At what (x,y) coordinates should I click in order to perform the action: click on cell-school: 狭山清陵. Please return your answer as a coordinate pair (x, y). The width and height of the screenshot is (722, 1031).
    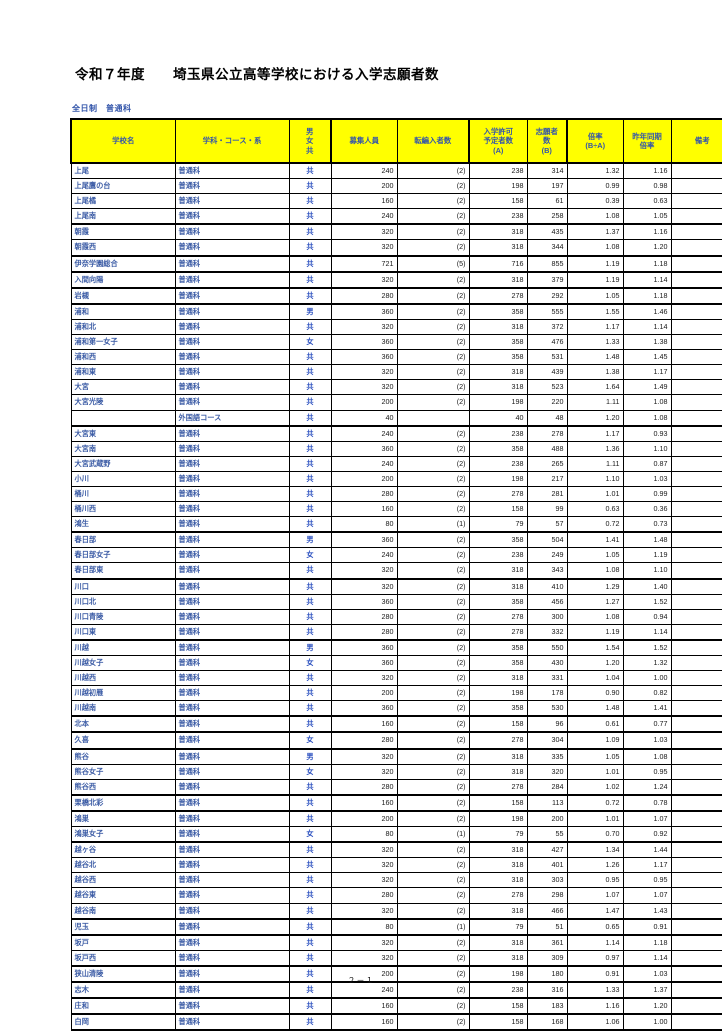
    Looking at the image, I should click on (123, 974).